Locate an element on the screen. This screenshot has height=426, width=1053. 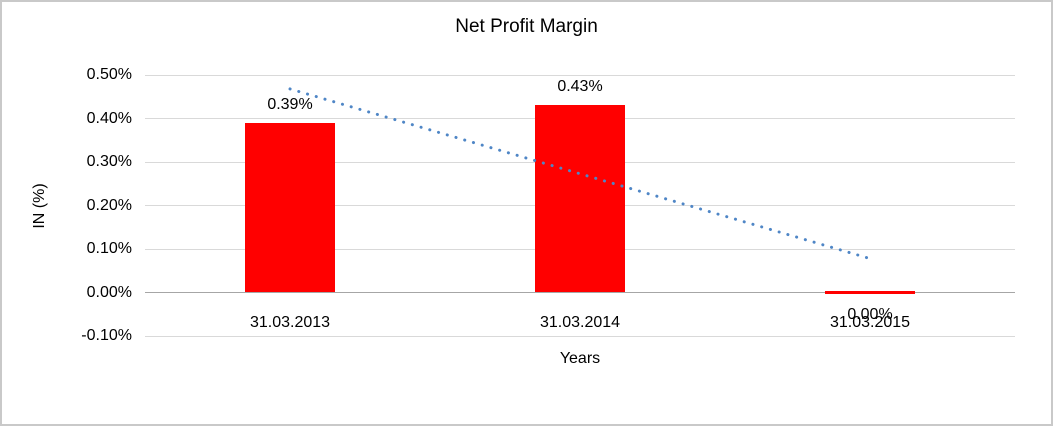
x-tick-label: 31.03.2013 is located at coordinates (290, 322).